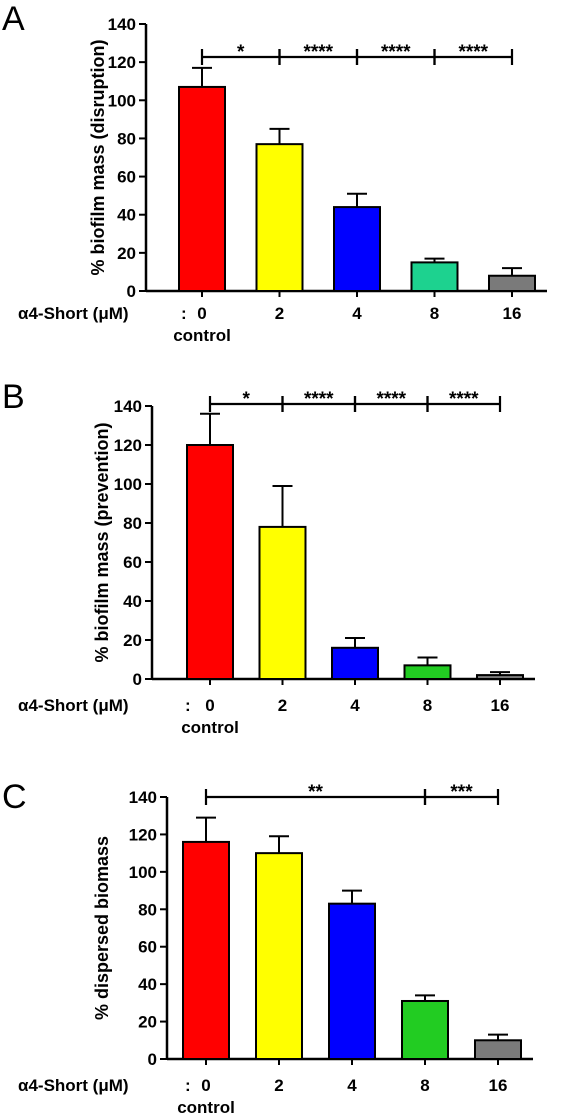  Describe the element at coordinates (315, 792) in the screenshot. I see `significance-label: **` at that location.